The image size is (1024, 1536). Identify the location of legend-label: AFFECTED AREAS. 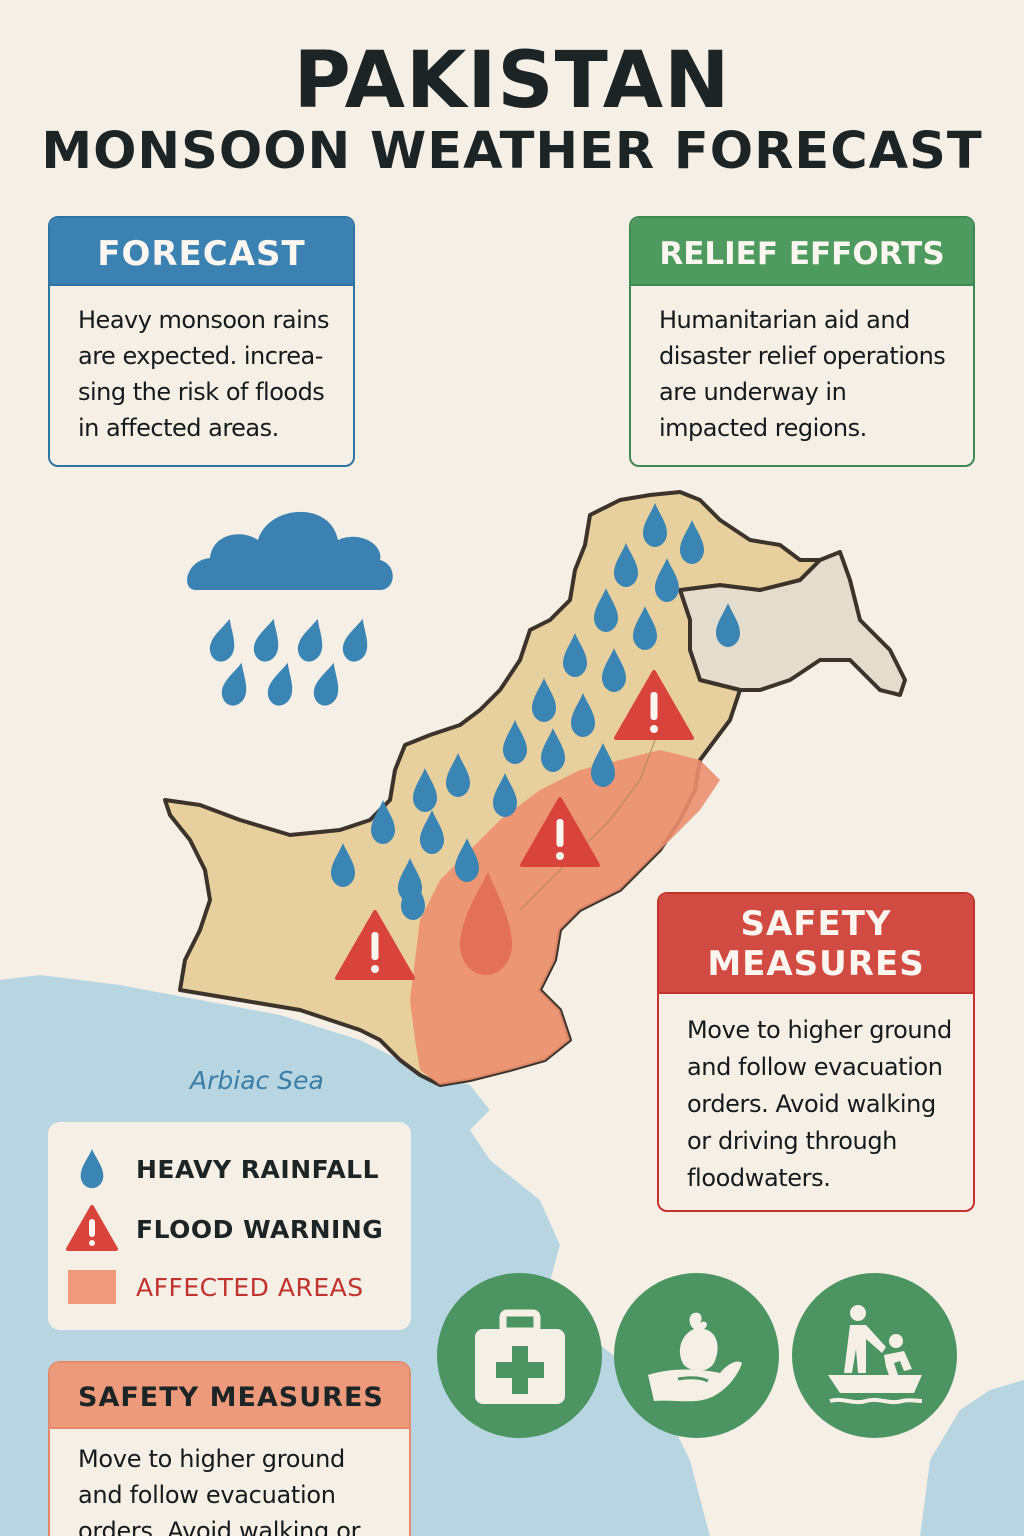
(250, 1287).